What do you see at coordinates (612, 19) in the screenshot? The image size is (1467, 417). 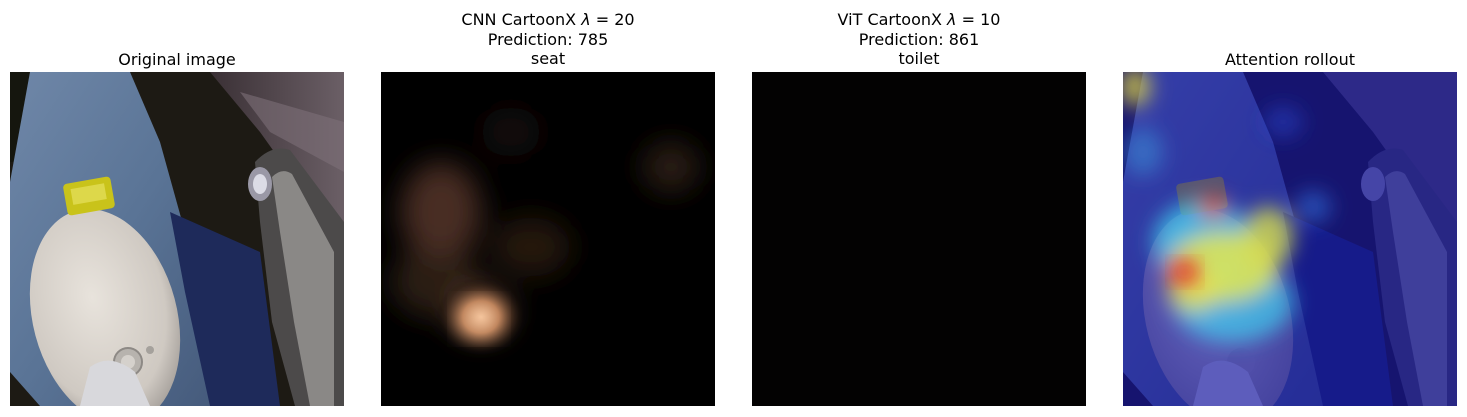 I see `lambda-value: = 20` at bounding box center [612, 19].